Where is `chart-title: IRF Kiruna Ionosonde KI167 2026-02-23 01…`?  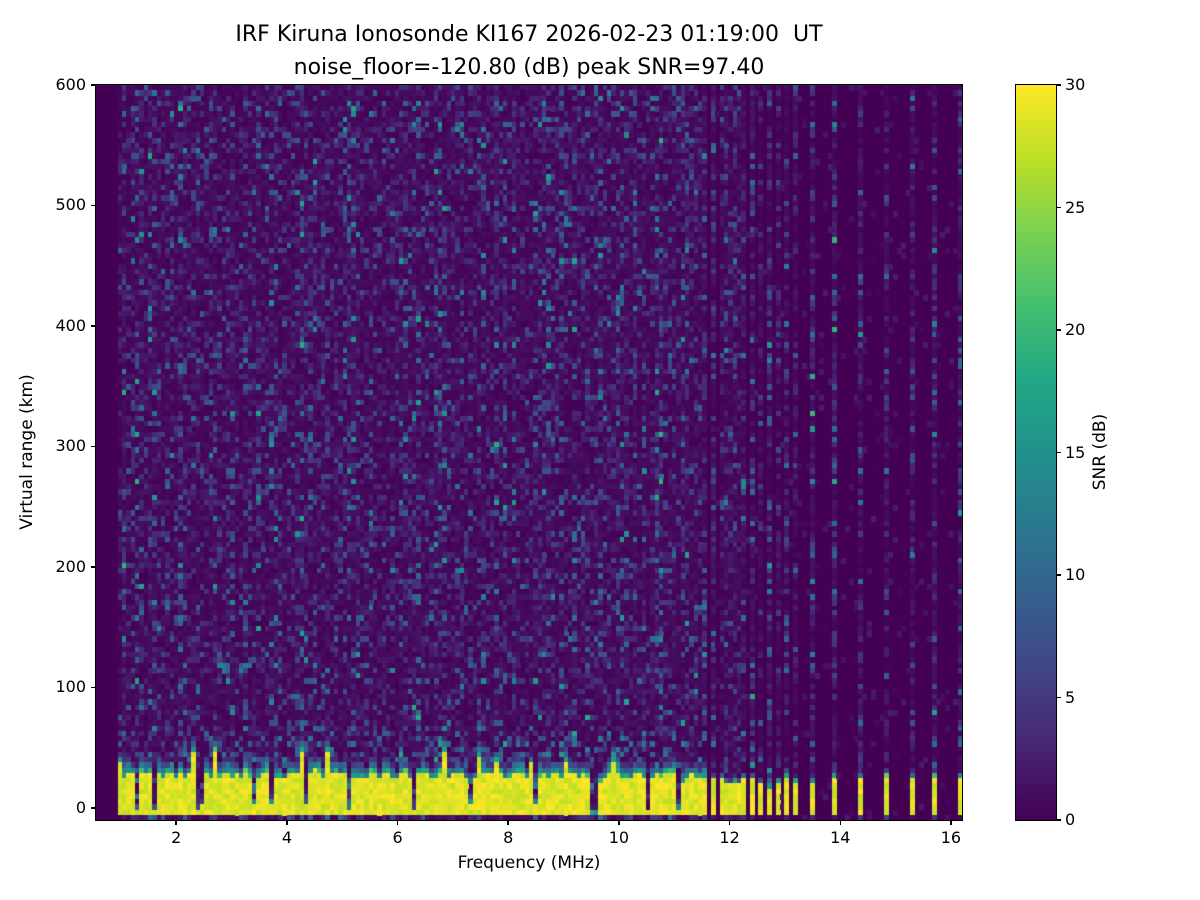
chart-title: IRF Kiruna Ionosonde KI167 2026-02-23 01… is located at coordinates (529, 34).